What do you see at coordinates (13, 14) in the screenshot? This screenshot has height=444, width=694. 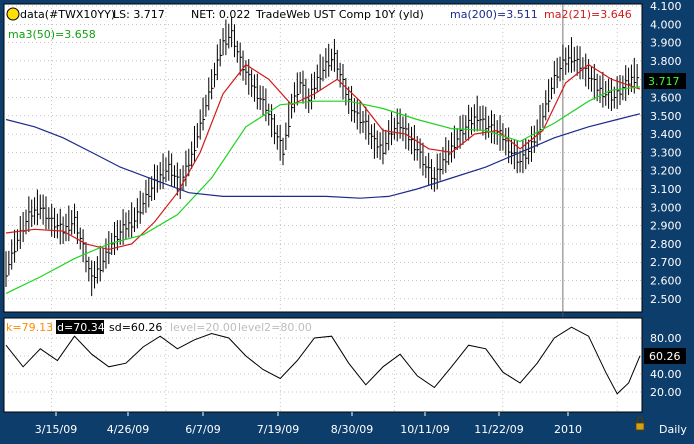 I see `symbol-icon` at bounding box center [13, 14].